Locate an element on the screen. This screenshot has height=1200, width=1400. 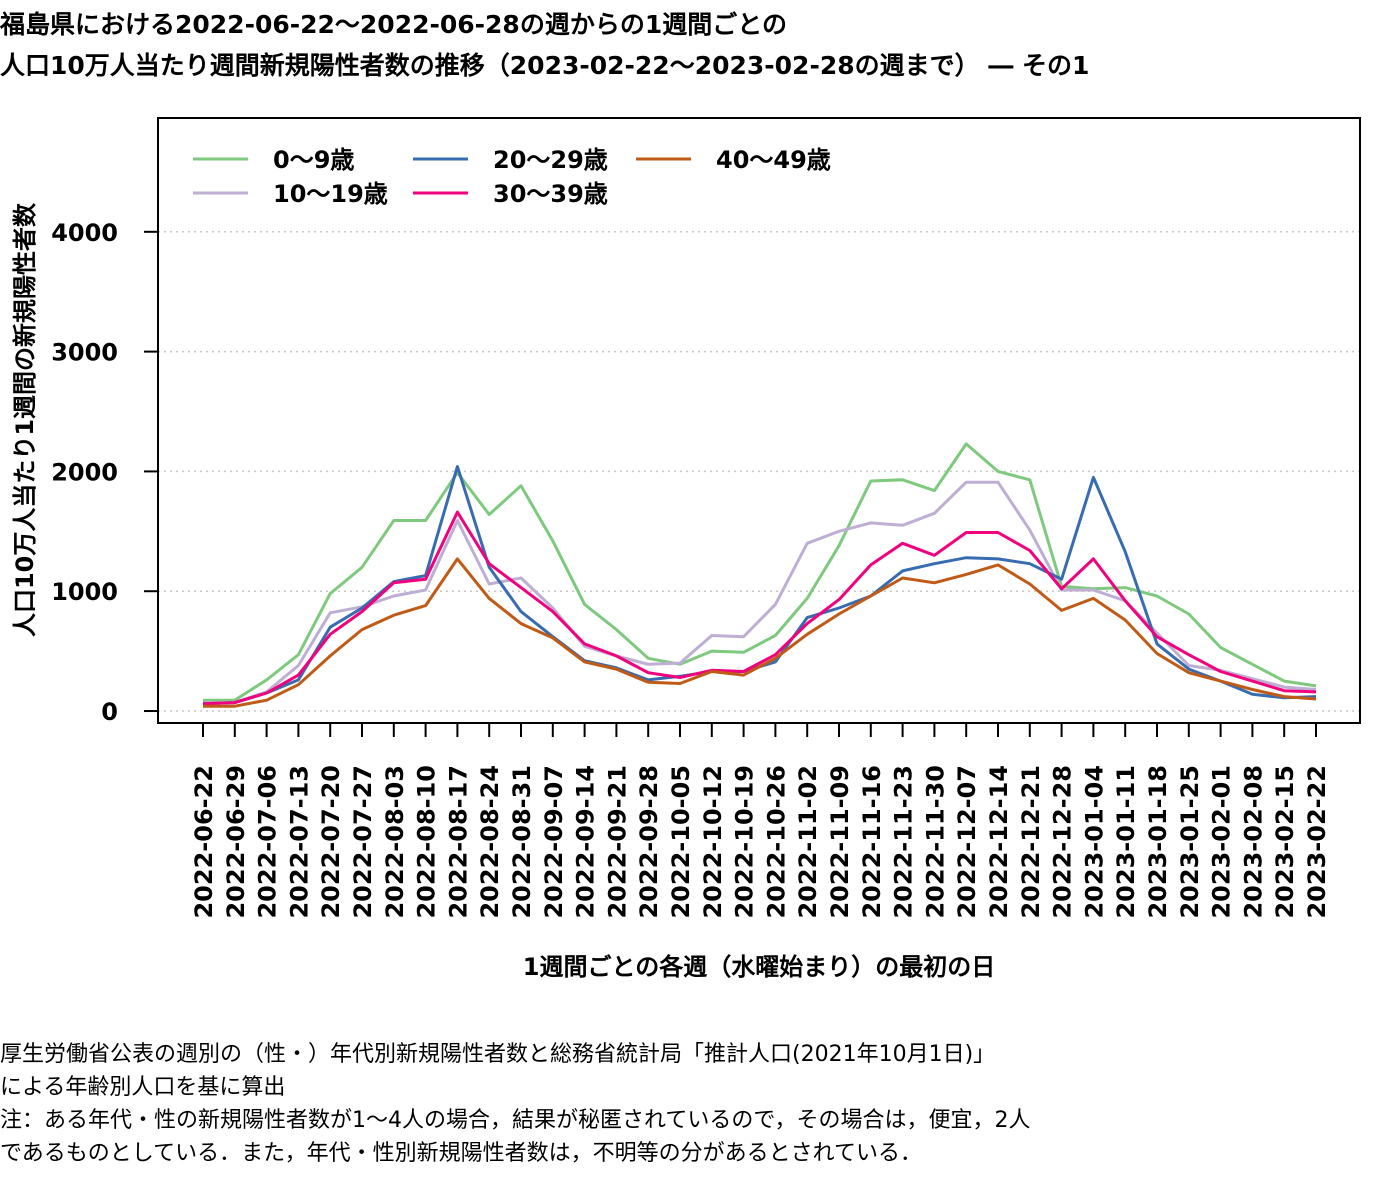
x-tick-label: 2022-07-27 is located at coordinates (363, 842).